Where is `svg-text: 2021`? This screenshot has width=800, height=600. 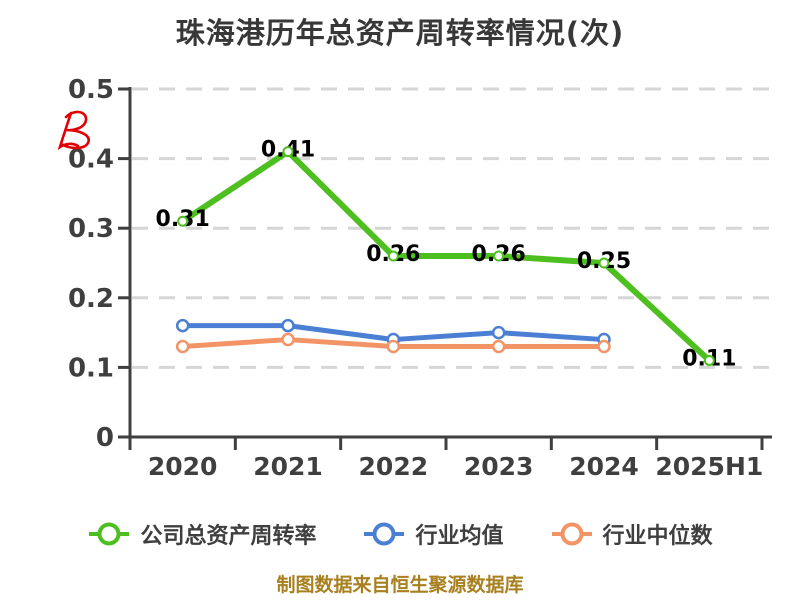
svg-text: 2021 is located at coordinates (288, 466).